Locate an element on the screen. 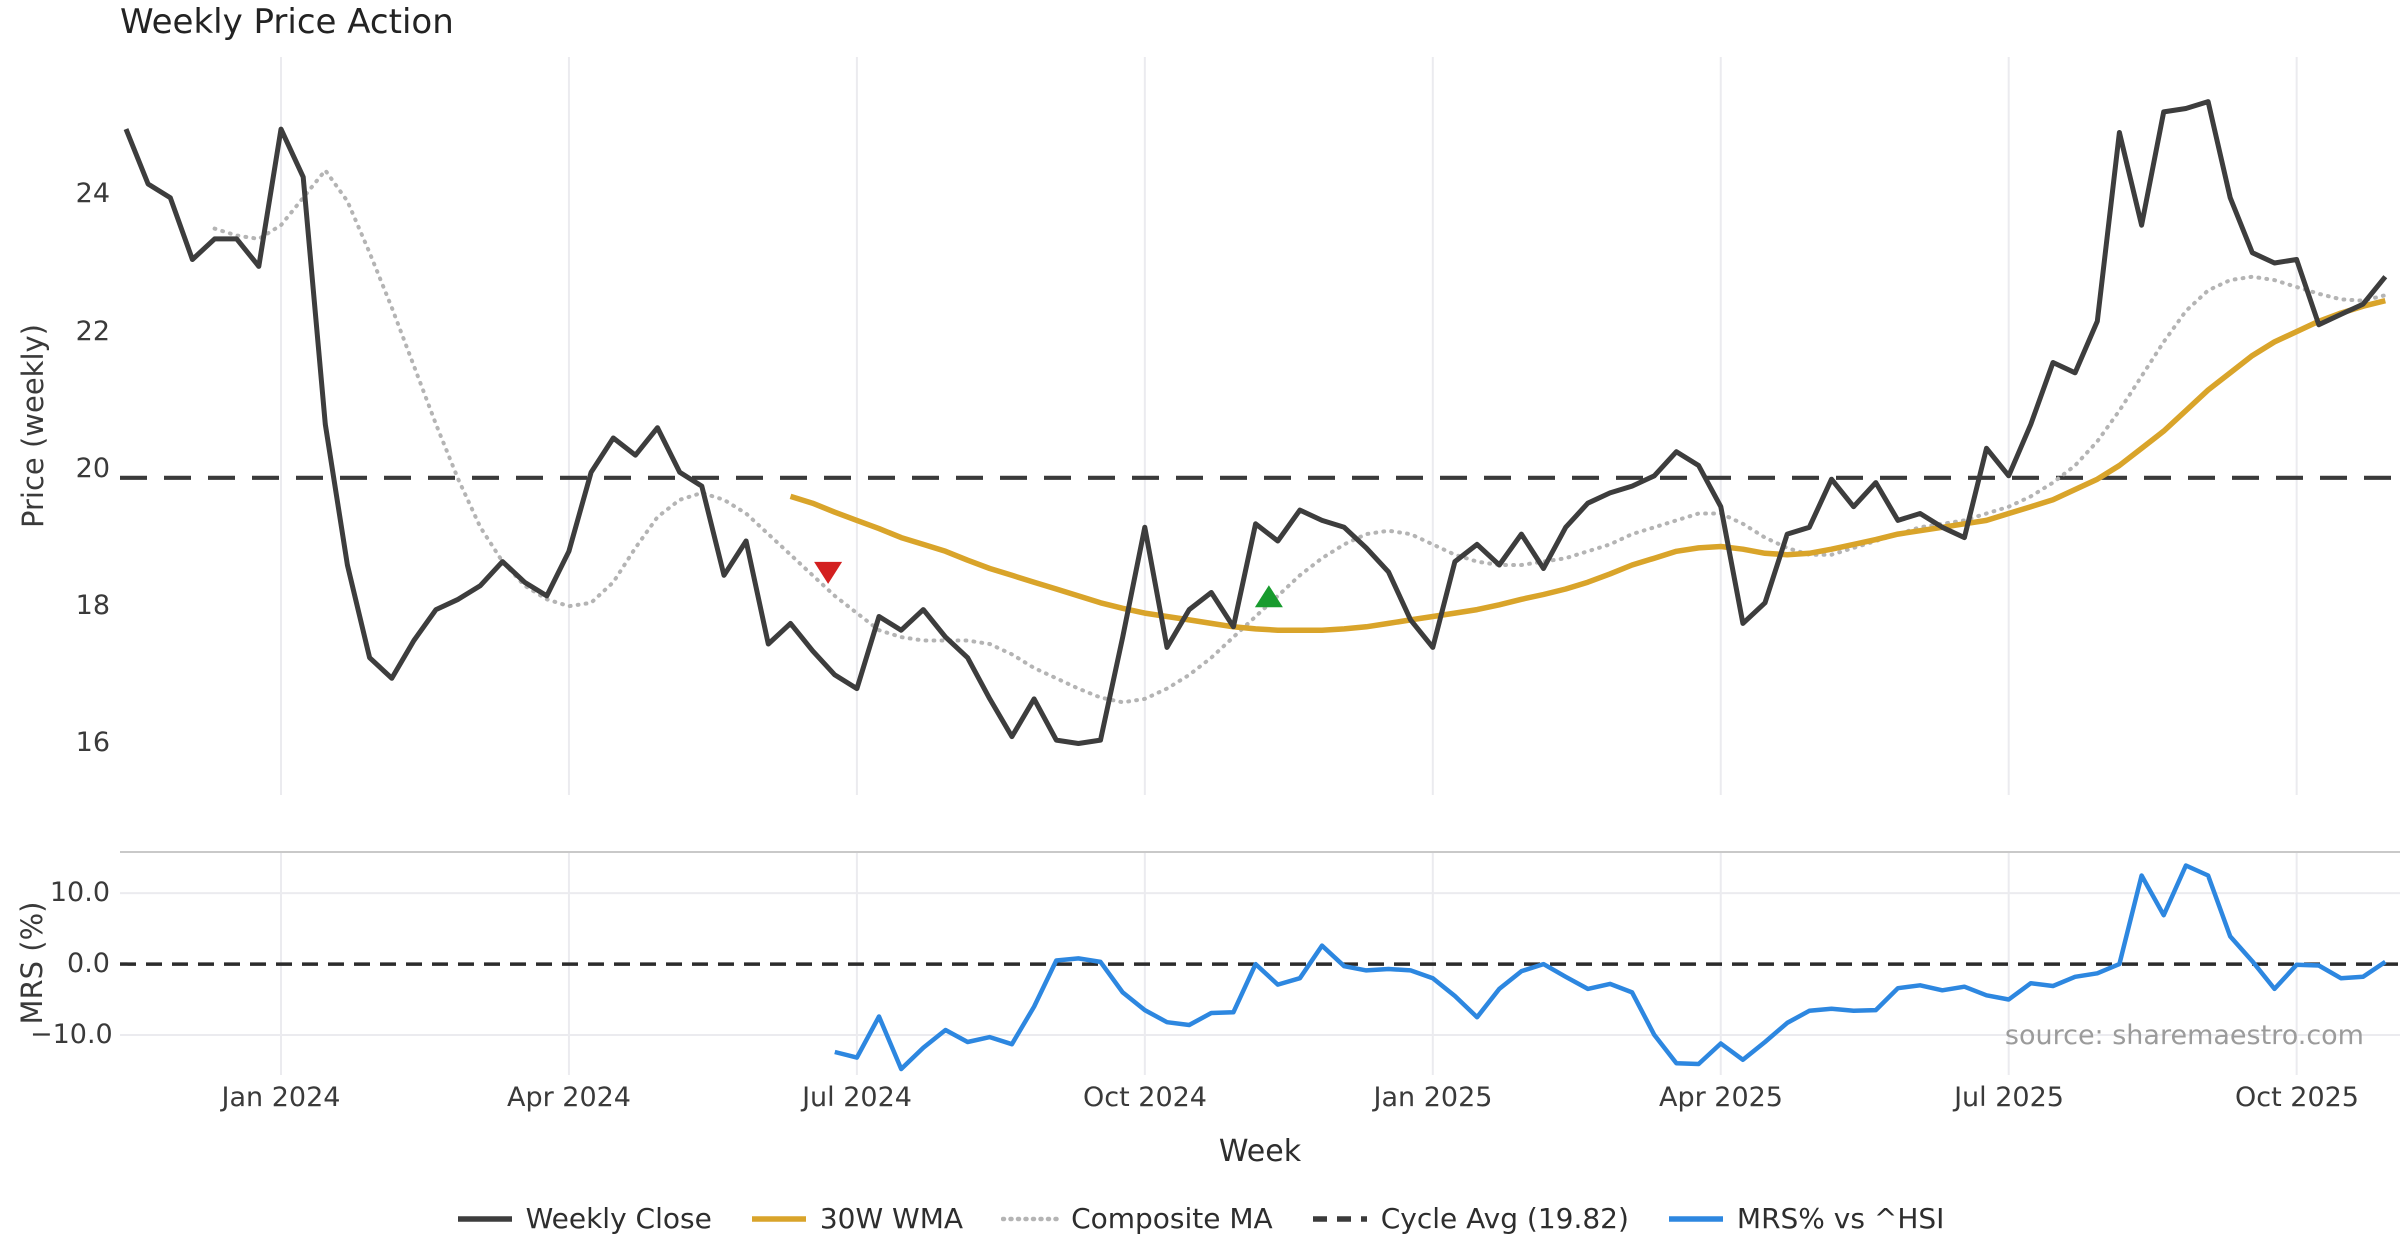 This screenshot has width=2400, height=1260. legend-item-cycle-avg: Cycle Avg (19.82) is located at coordinates (1470, 1218).